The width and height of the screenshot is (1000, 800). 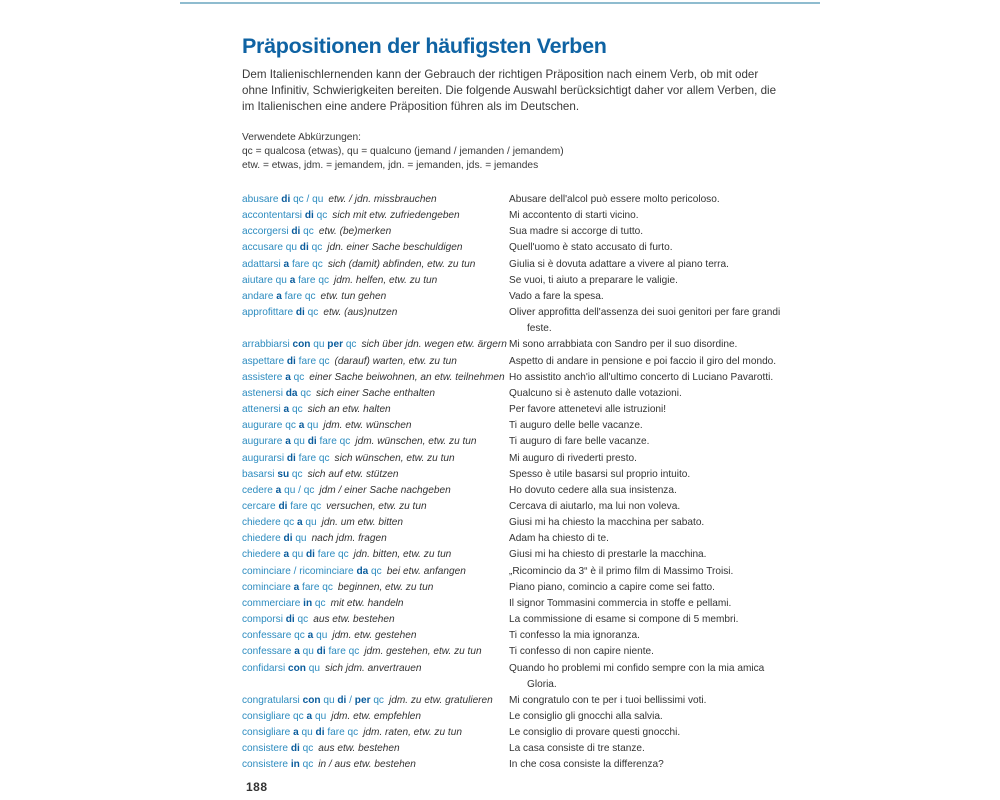 What do you see at coordinates (266, 749) in the screenshot?
I see `verb-text: consistere` at bounding box center [266, 749].